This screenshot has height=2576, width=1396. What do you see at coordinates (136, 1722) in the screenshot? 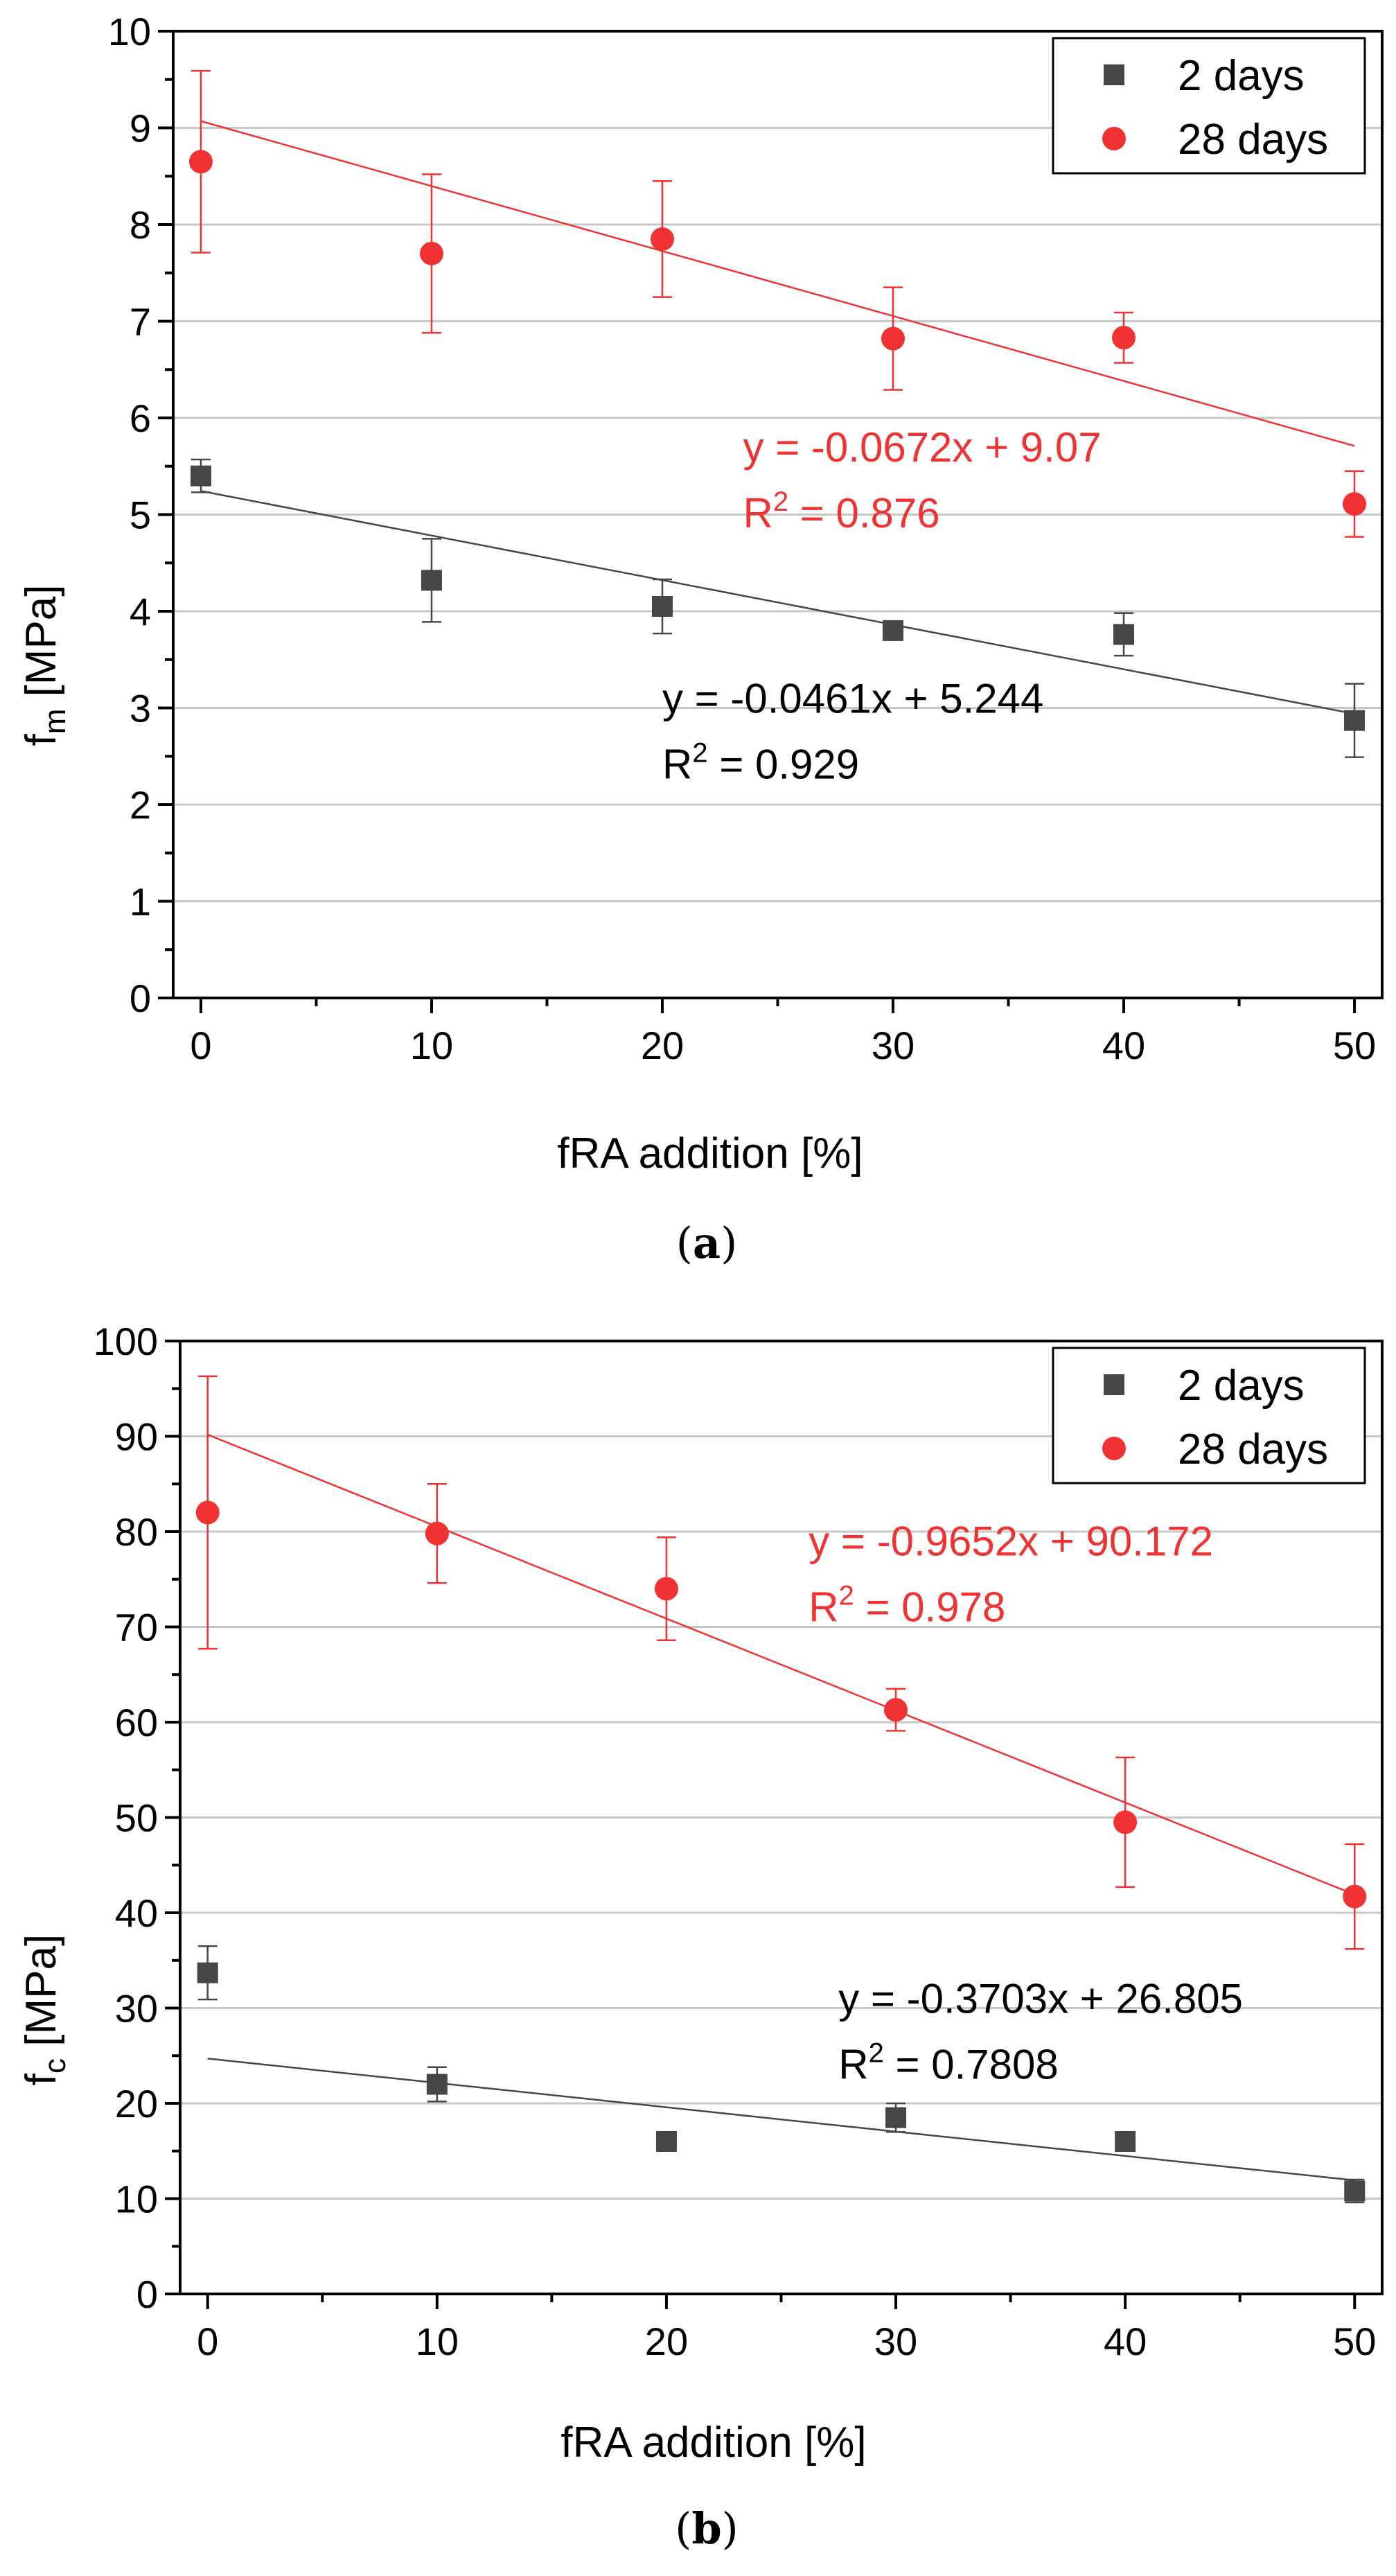
I see `y-tick-label-60: 60` at bounding box center [136, 1722].